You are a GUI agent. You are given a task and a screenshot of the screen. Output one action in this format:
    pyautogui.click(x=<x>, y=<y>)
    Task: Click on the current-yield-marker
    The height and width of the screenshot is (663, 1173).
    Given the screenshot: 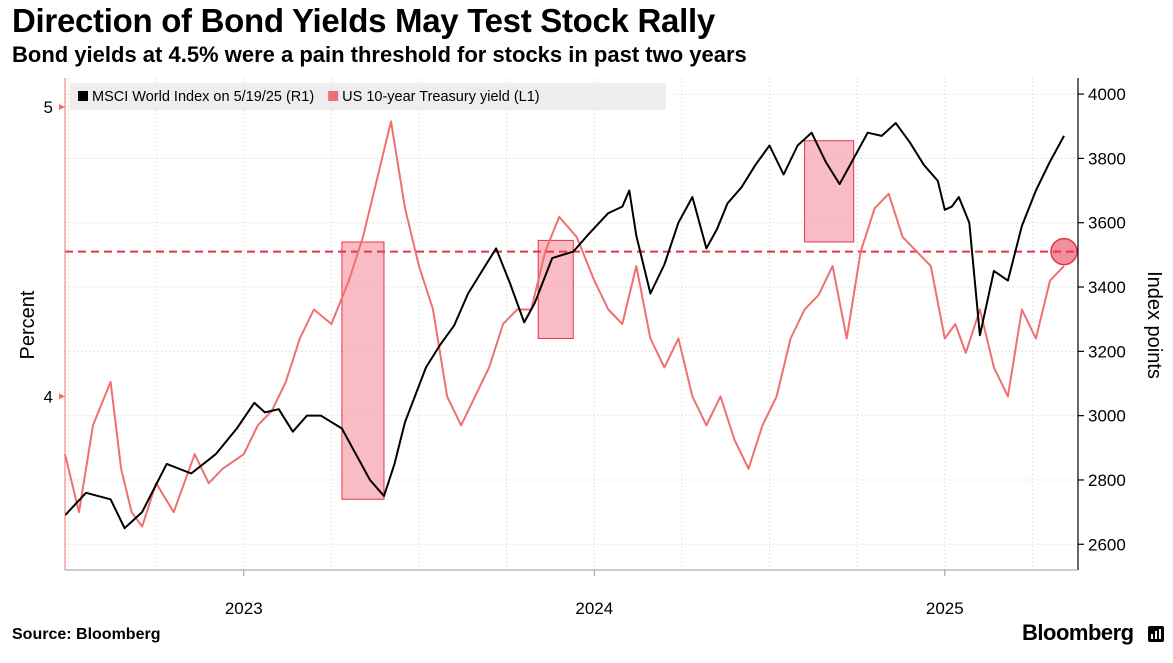 What is the action you would take?
    pyautogui.click(x=1064, y=251)
    